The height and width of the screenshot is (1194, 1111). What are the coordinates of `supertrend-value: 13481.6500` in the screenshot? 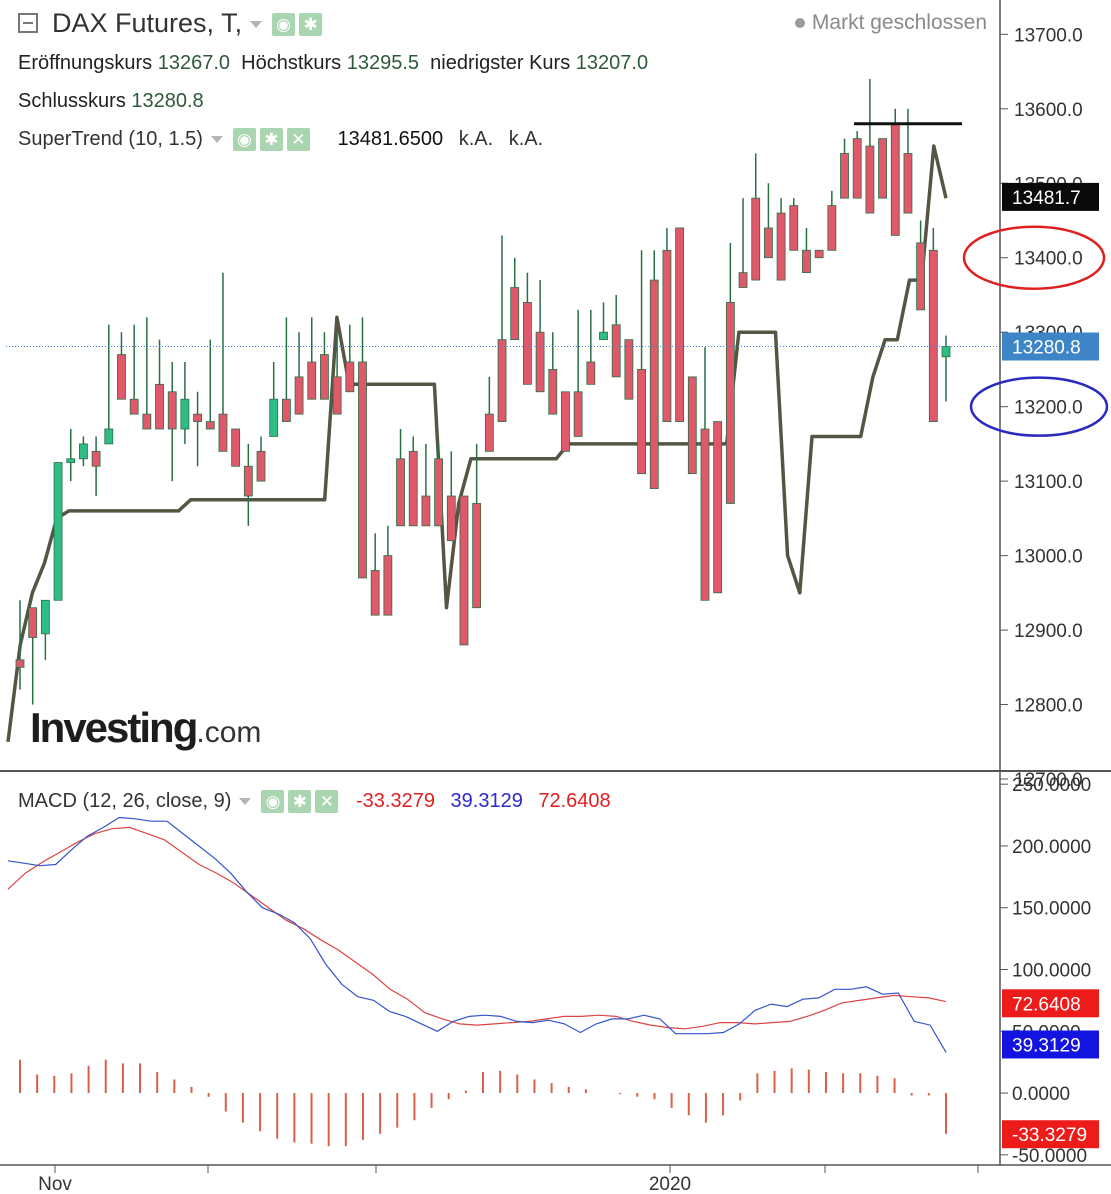 It's located at (390, 139).